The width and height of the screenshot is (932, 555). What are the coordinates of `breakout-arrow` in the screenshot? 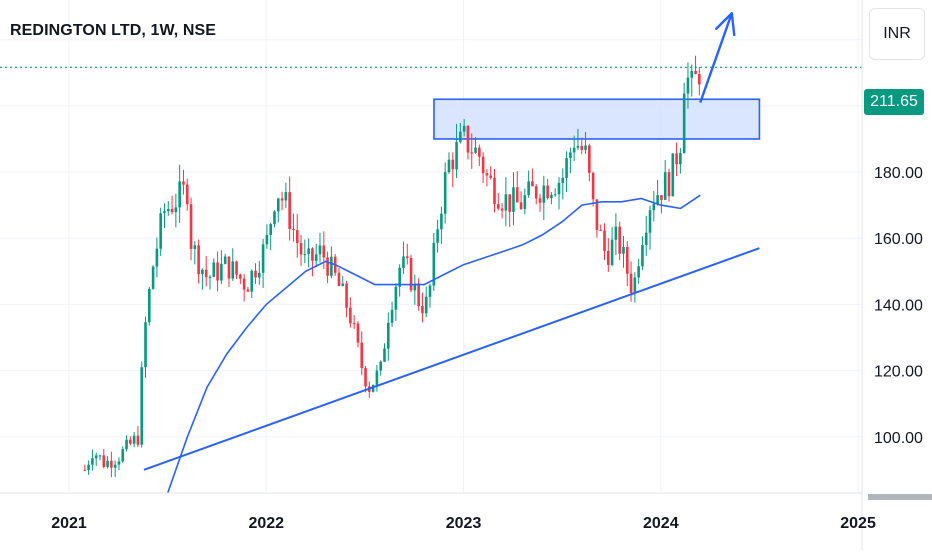 It's located at (716, 57).